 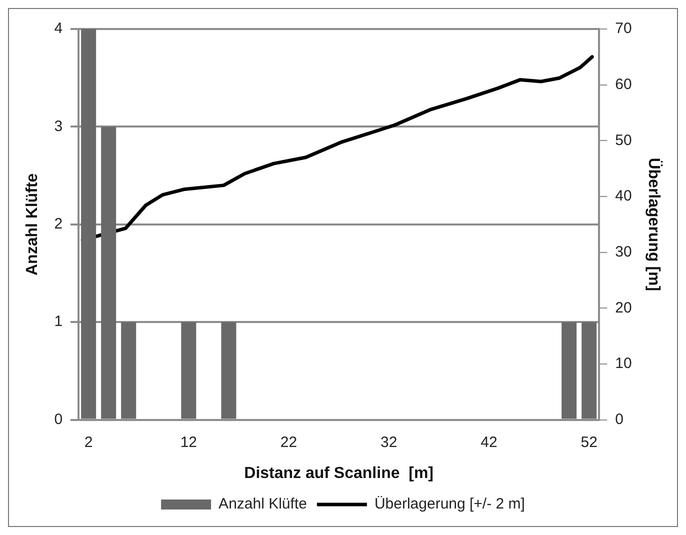 What do you see at coordinates (339, 473) in the screenshot?
I see `x-axis-title: Distanz auf Scanline [m]` at bounding box center [339, 473].